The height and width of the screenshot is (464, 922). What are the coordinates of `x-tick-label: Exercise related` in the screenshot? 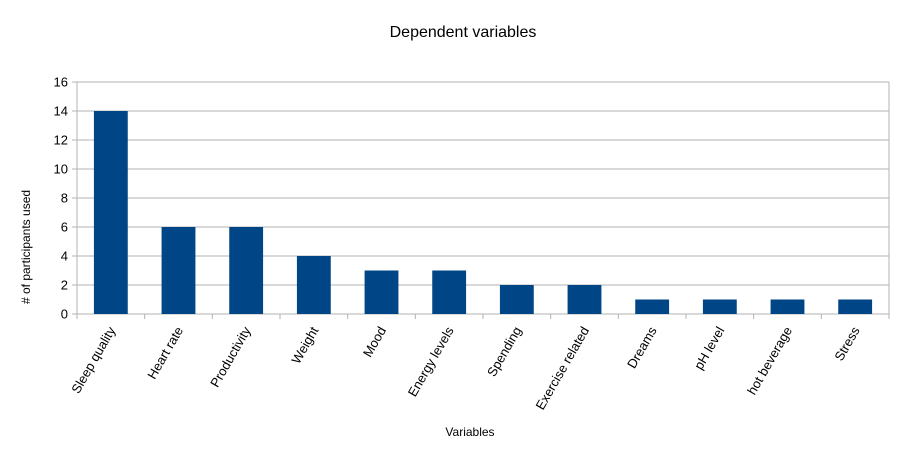 It's located at (562, 368).